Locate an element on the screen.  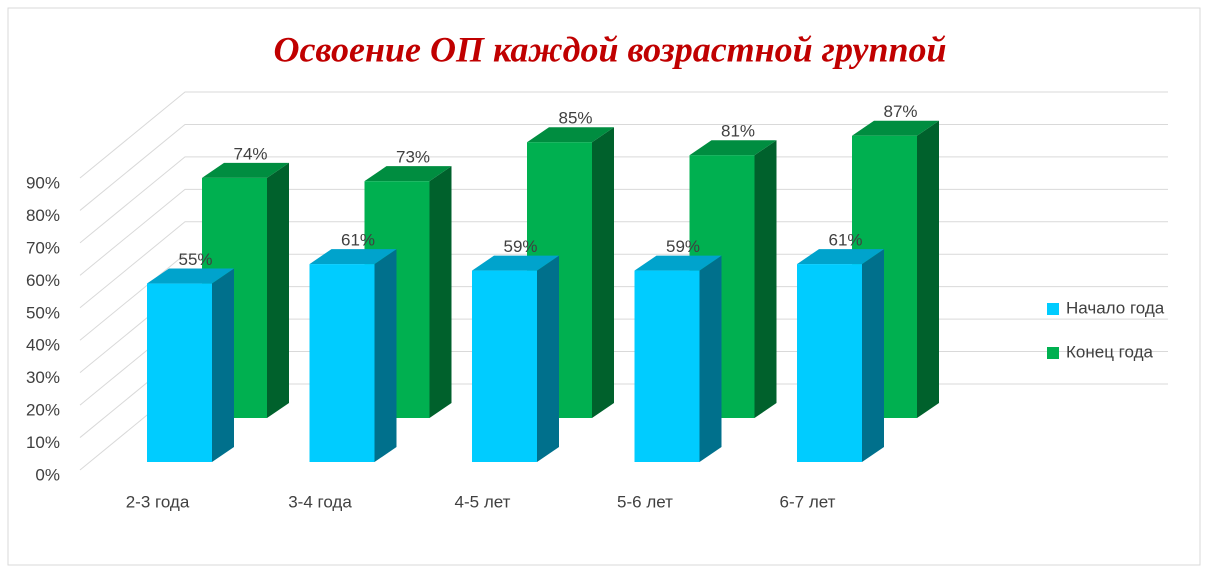
data-label: 74% is located at coordinates (250, 153).